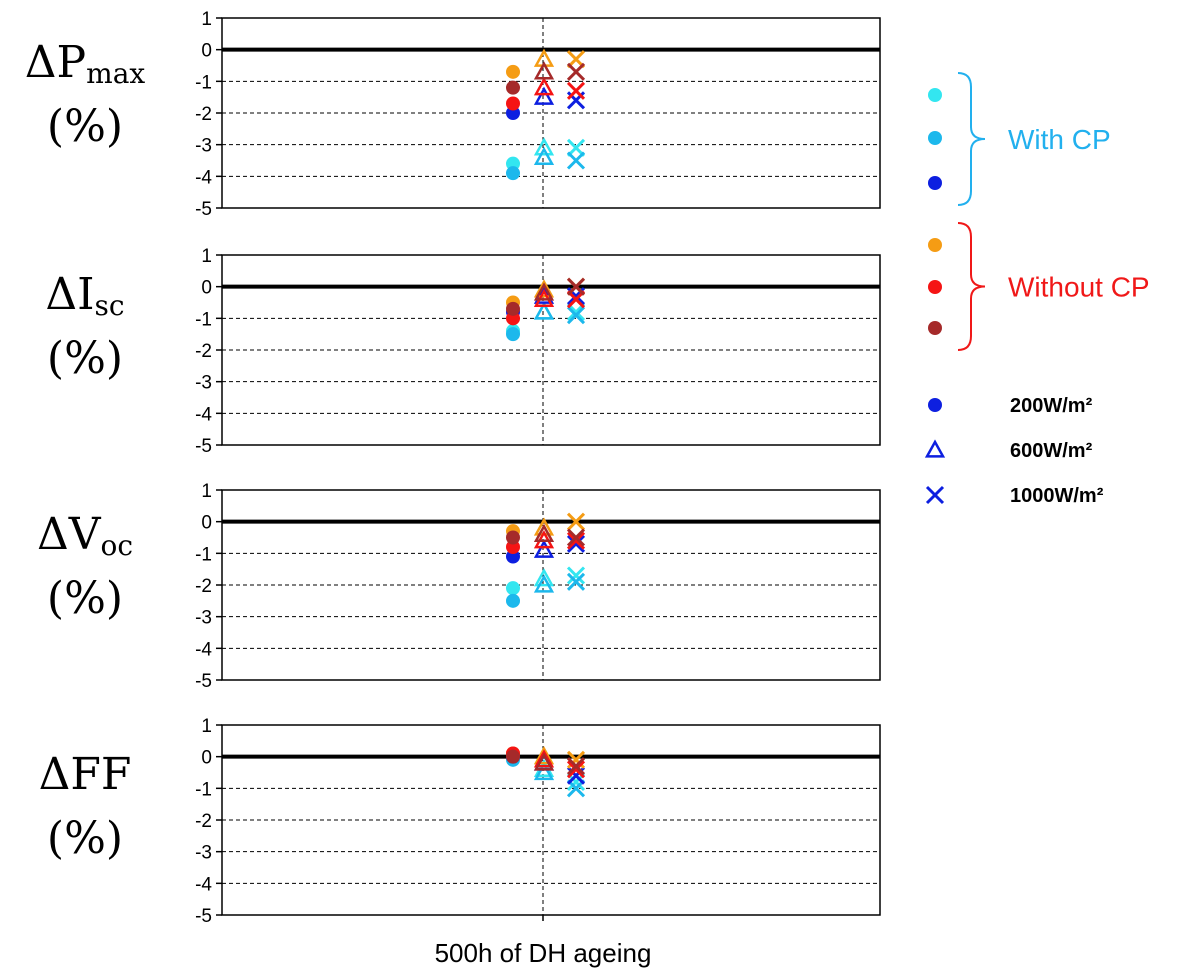  Describe the element at coordinates (935, 405) in the screenshot. I see `legend-marker-circle` at that location.